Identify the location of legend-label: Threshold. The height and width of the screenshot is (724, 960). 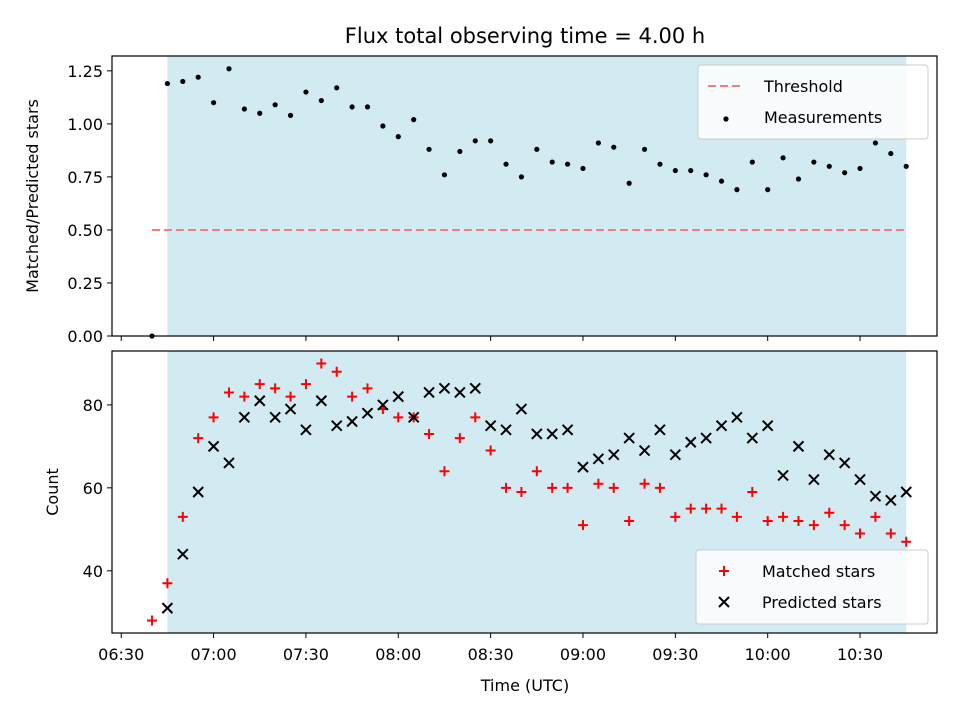
(803, 86).